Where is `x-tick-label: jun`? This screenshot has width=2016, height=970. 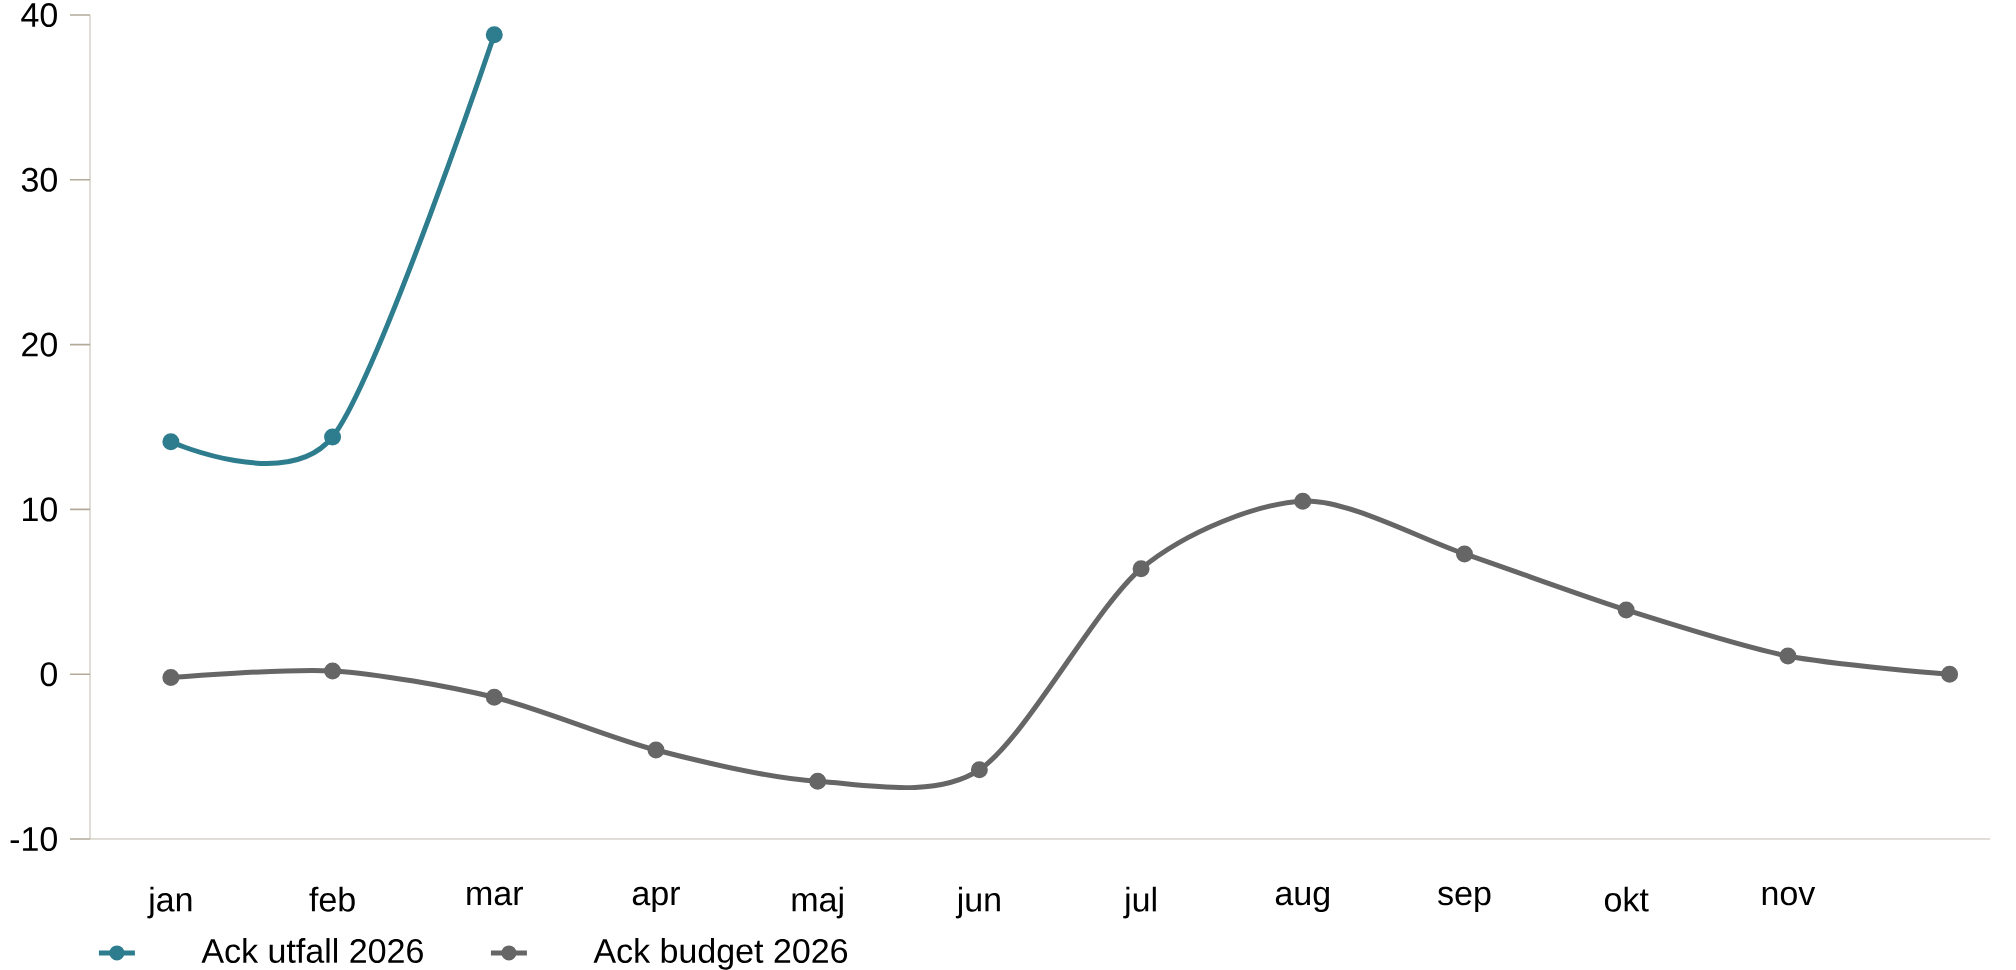
x-tick-label: jun is located at coordinates (977, 902).